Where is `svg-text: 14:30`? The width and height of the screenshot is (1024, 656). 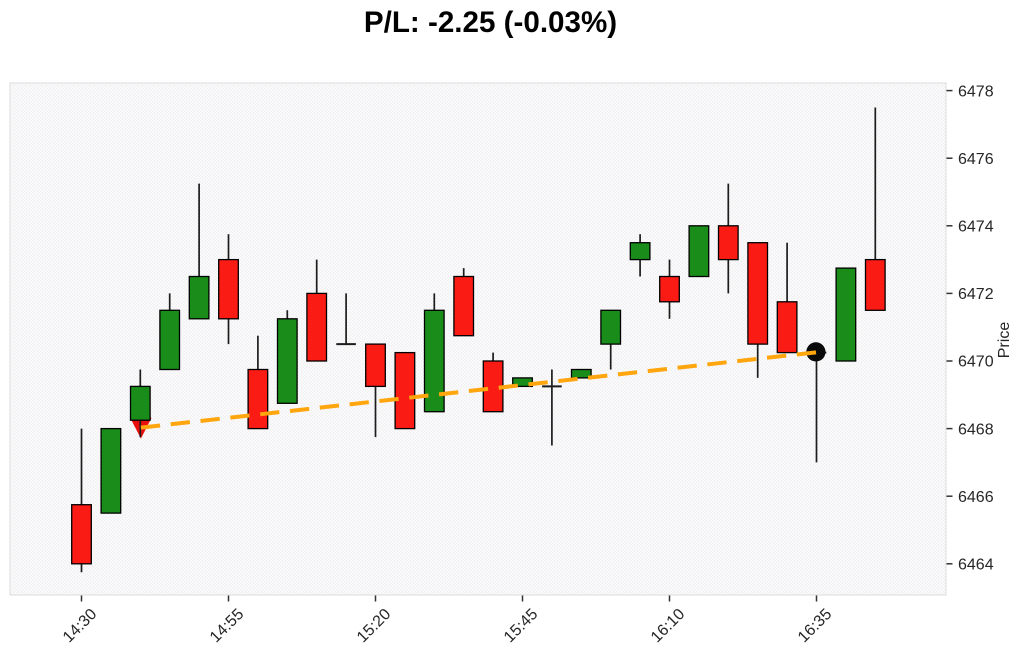 svg-text: 14:30 is located at coordinates (80, 626).